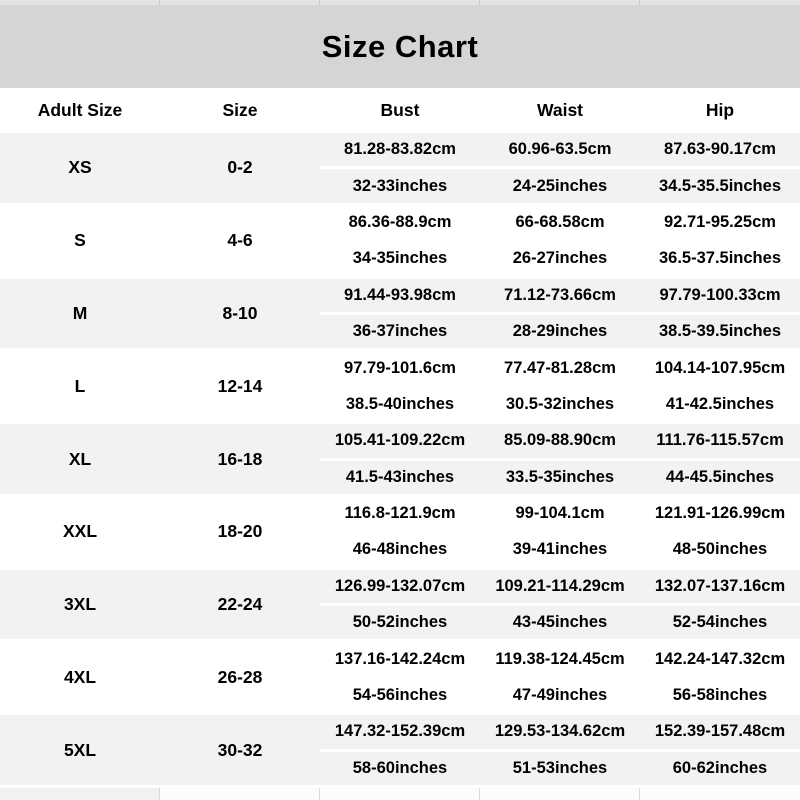  Describe the element at coordinates (720, 367) in the screenshot. I see `hip-cm-cell: 104.14-107.95cm` at that location.